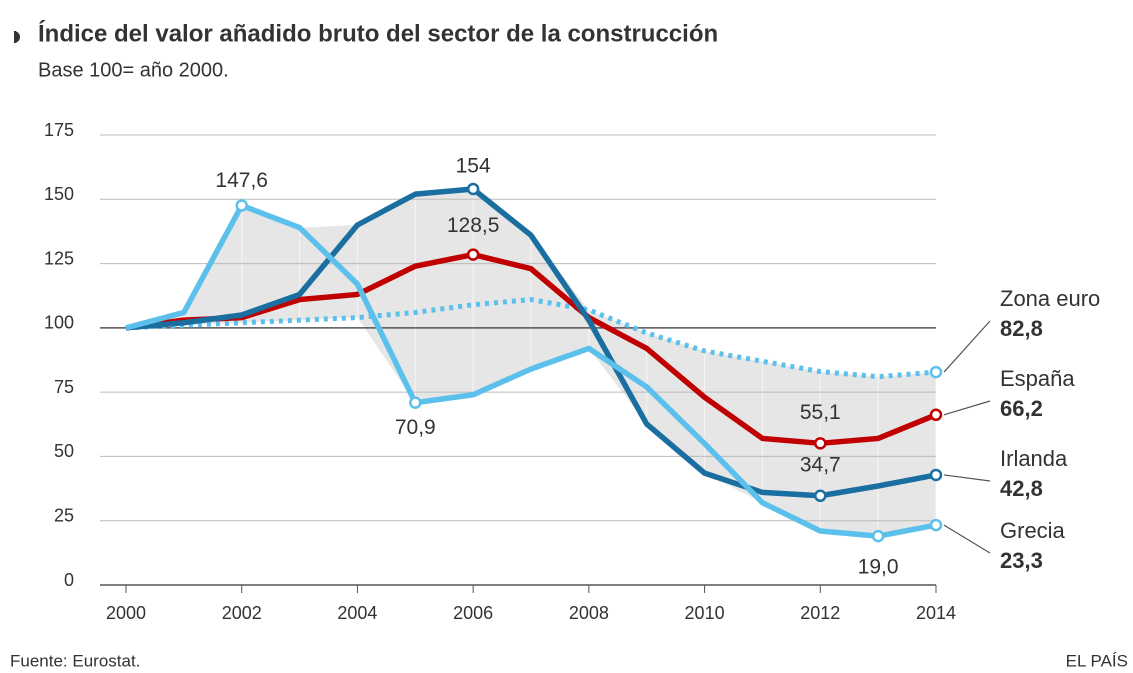 This screenshot has width=1133, height=673. I want to click on y-tick-label: 75, so click(64, 387).